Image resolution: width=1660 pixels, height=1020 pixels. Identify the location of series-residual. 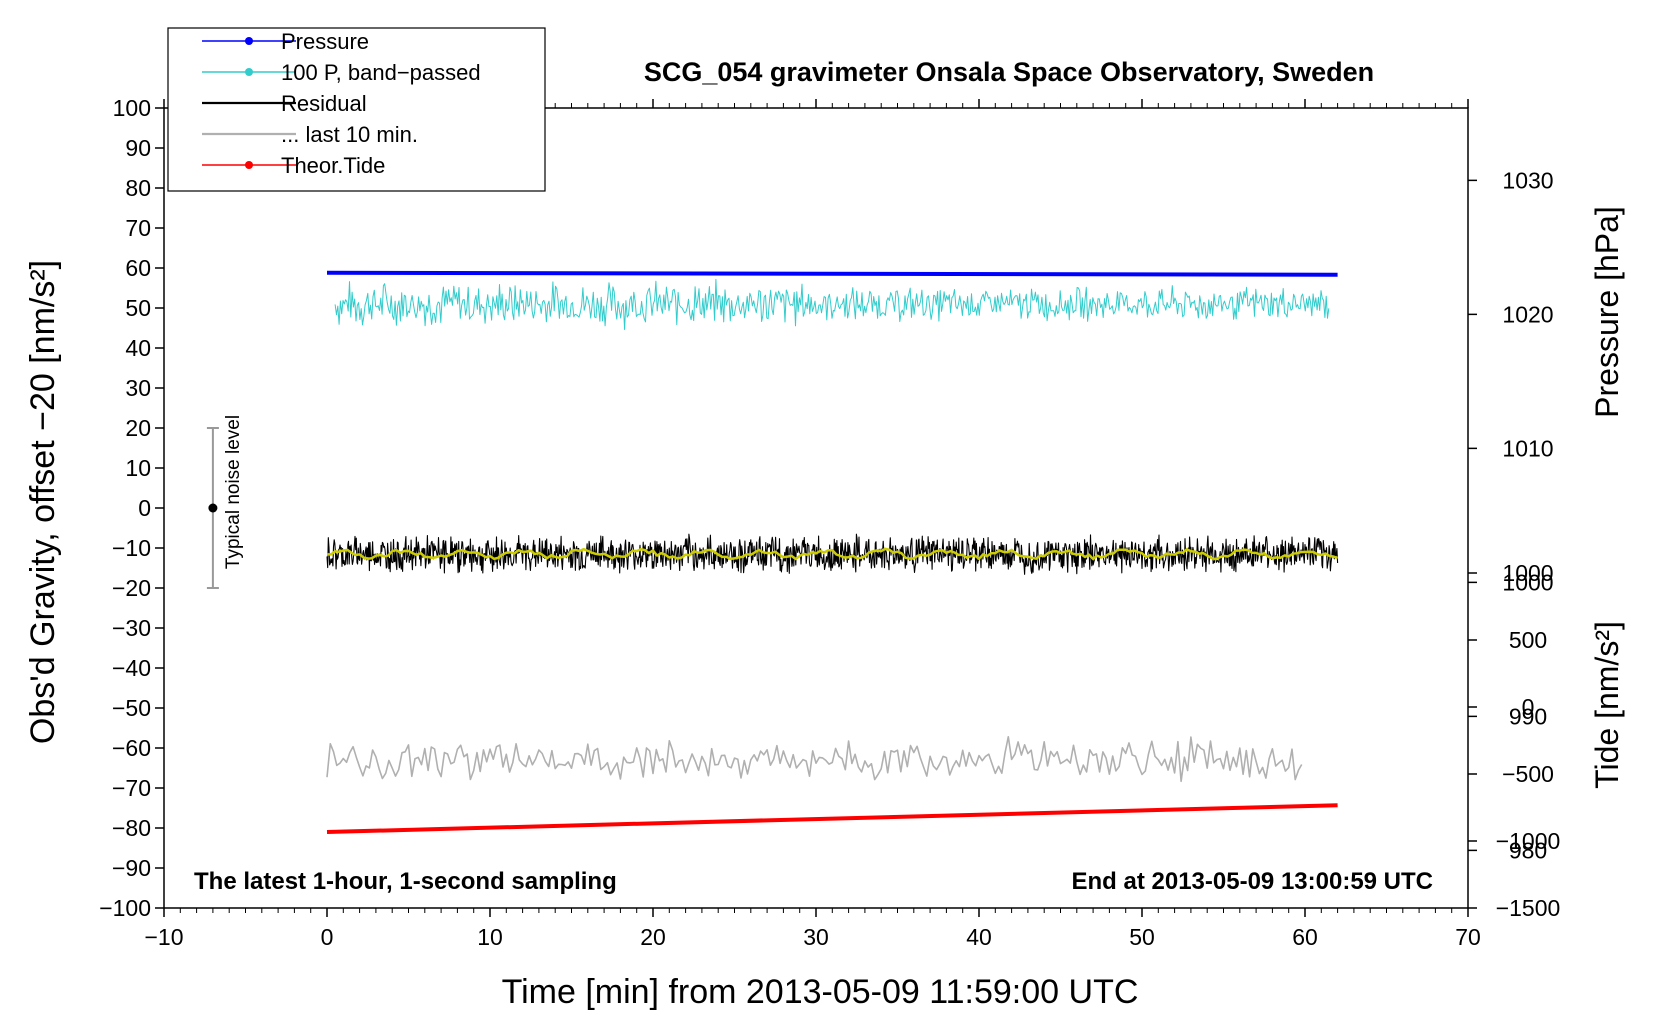
(832, 554).